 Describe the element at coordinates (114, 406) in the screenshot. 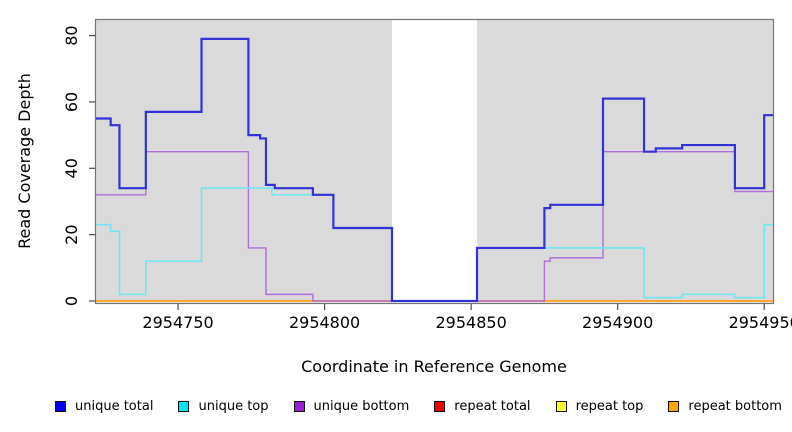

I see `legend-label: unique total` at that location.